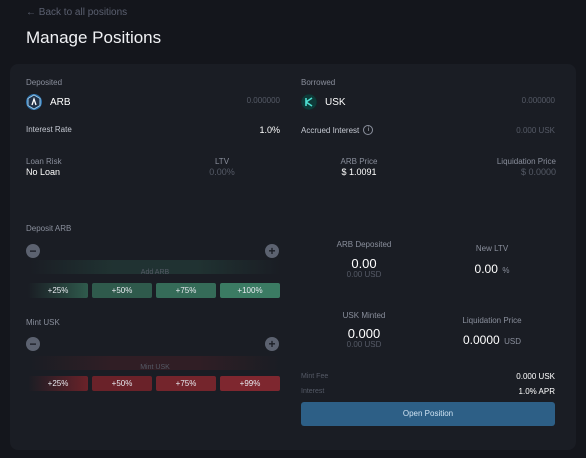 The image size is (586, 458). I want to click on interest-label: Interest, so click(313, 391).